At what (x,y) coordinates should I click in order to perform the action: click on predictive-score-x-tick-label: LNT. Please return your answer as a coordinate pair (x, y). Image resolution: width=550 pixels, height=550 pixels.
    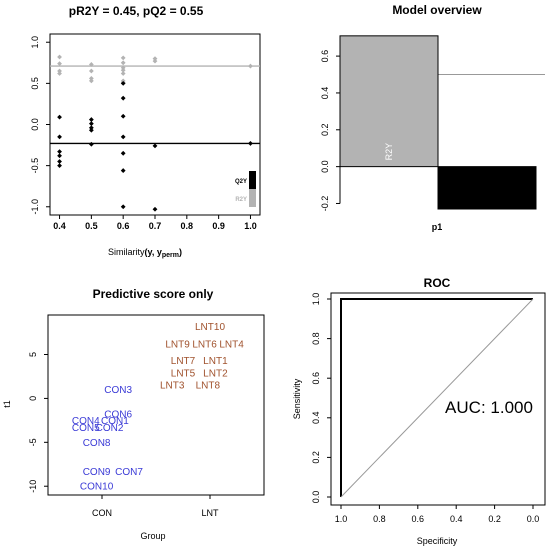
    Looking at the image, I should click on (210, 513).